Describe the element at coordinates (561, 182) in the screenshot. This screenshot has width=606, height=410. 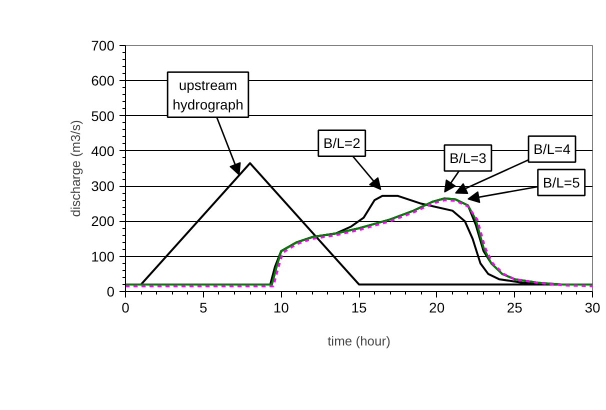
I see `annotation: B/L=5` at that location.